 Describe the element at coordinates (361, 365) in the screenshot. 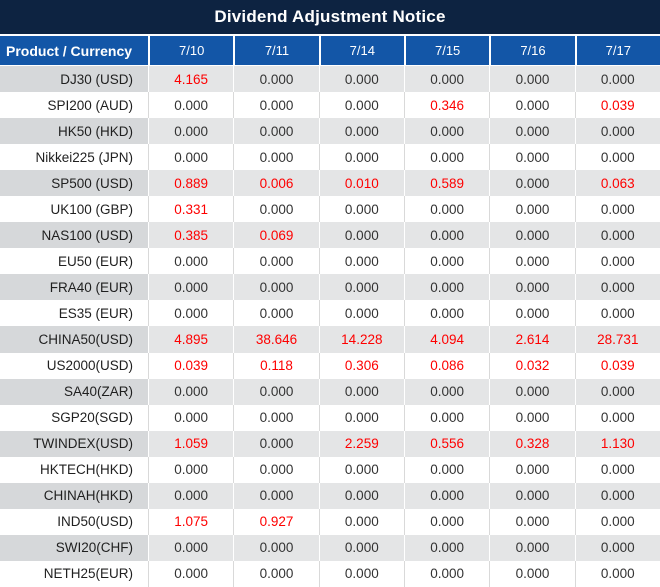

I see `value-cell: 0.306` at that location.